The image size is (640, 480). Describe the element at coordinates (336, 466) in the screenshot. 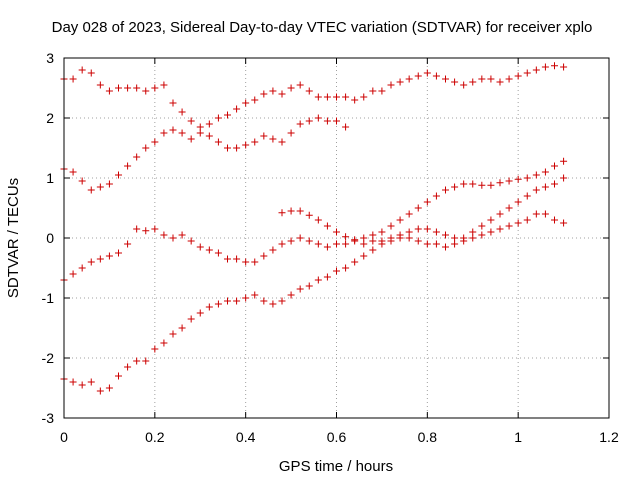

I see `x-axis-label: GPS time / hours` at that location.